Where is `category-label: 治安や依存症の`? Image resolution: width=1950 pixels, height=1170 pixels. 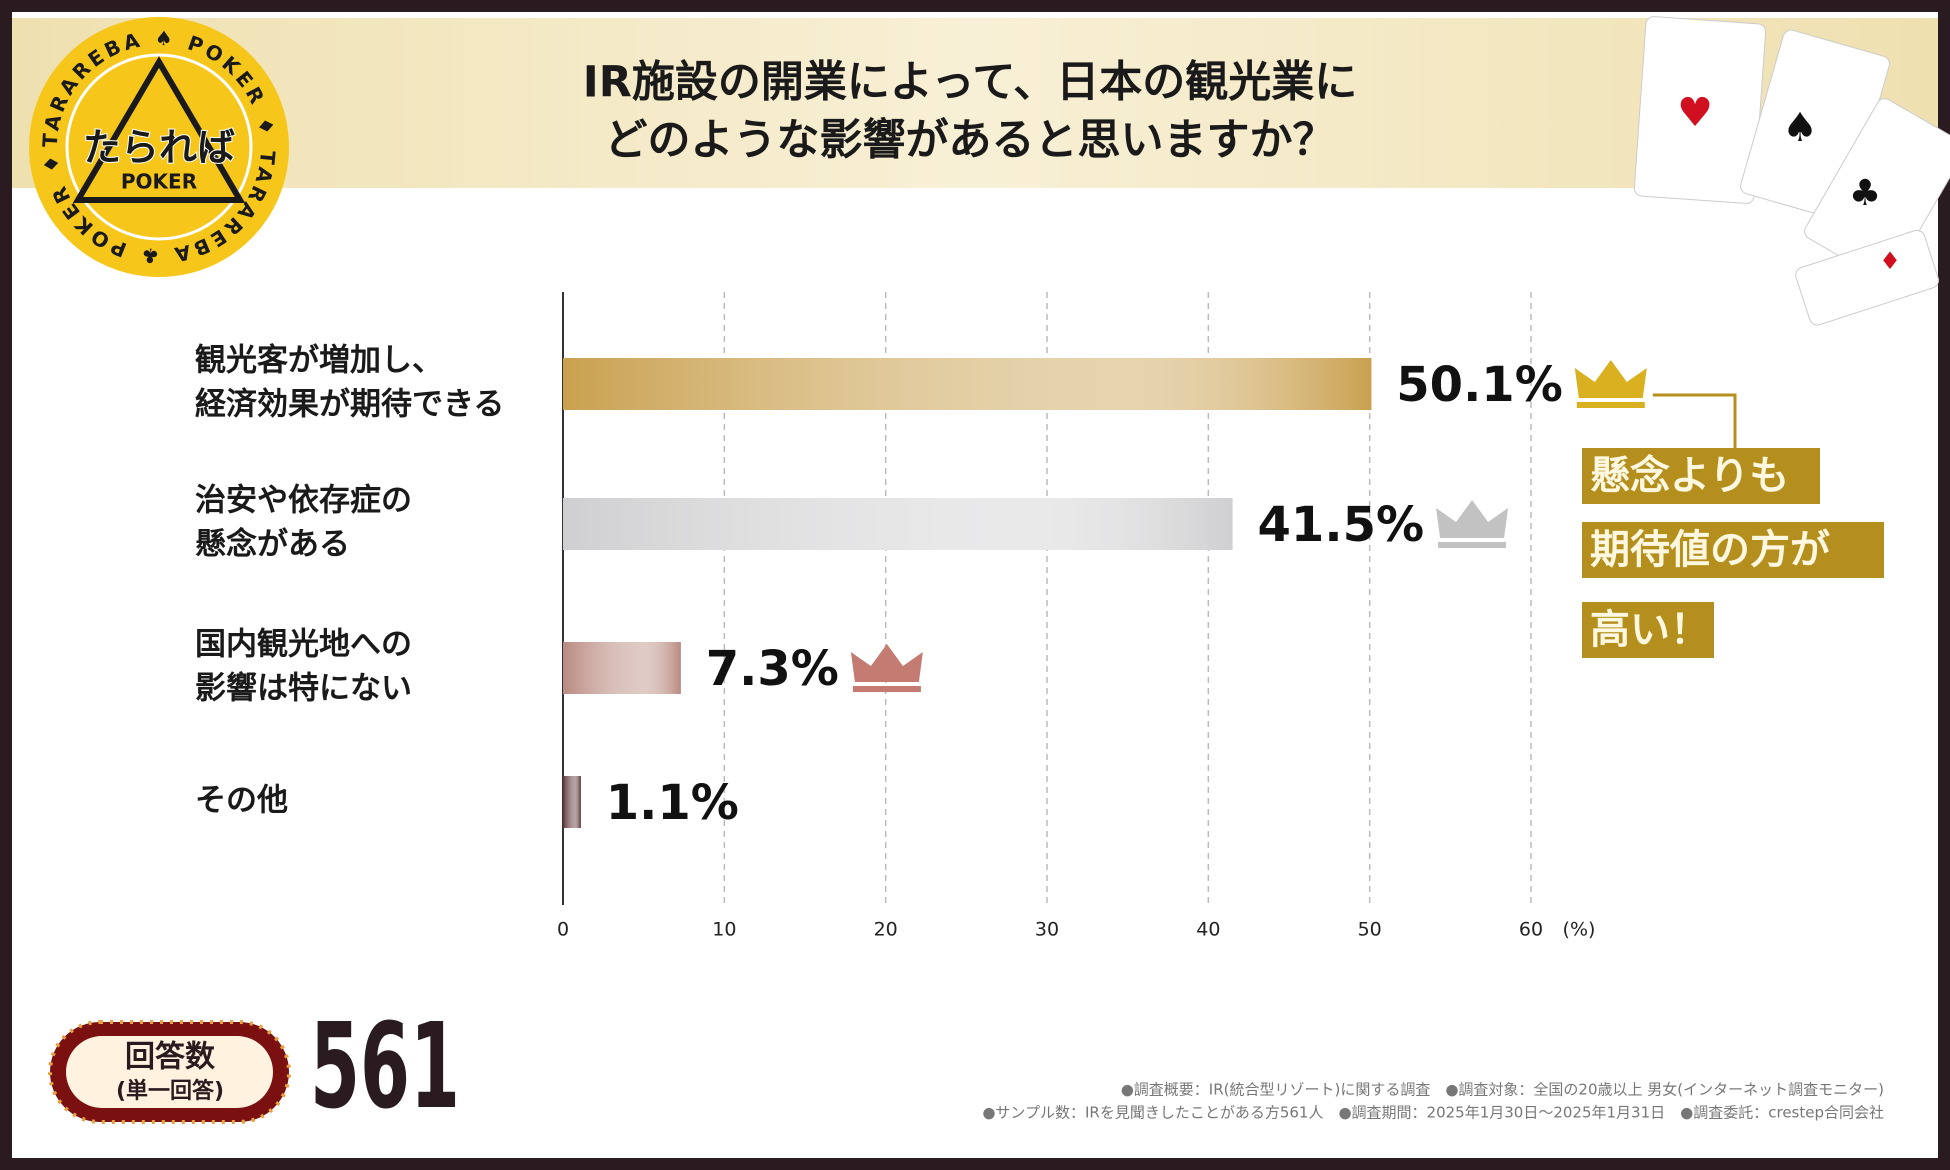
category-label: 治安や依存症の is located at coordinates (303, 501).